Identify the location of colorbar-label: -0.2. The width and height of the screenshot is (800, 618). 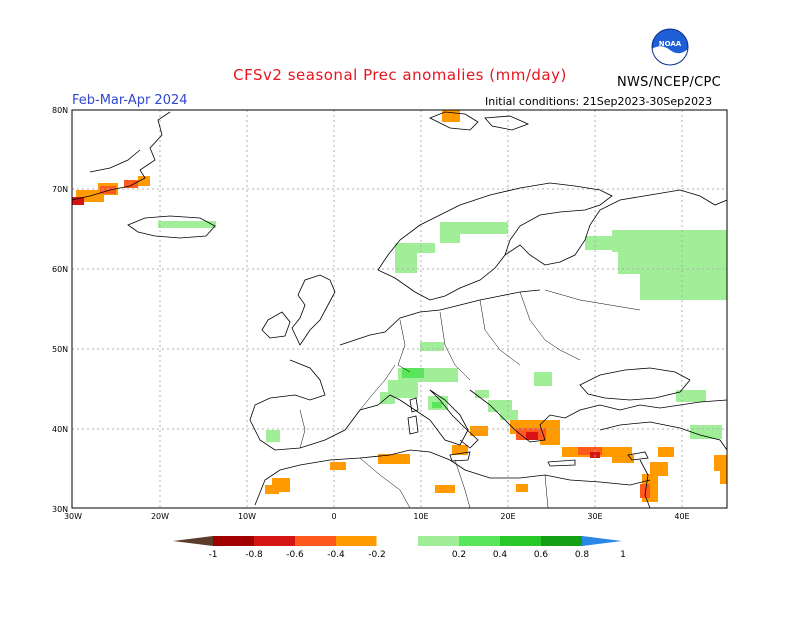
(377, 555).